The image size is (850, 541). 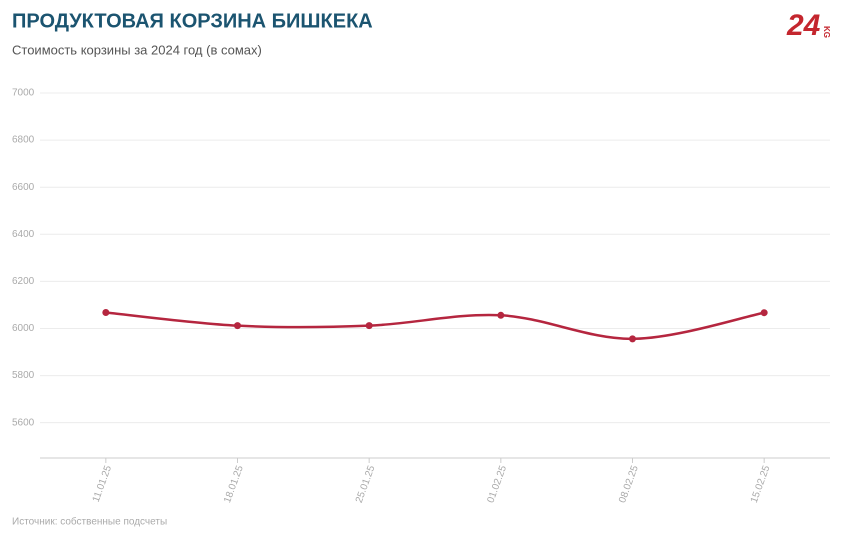 I want to click on y-tick-label: 5600, so click(x=23, y=422).